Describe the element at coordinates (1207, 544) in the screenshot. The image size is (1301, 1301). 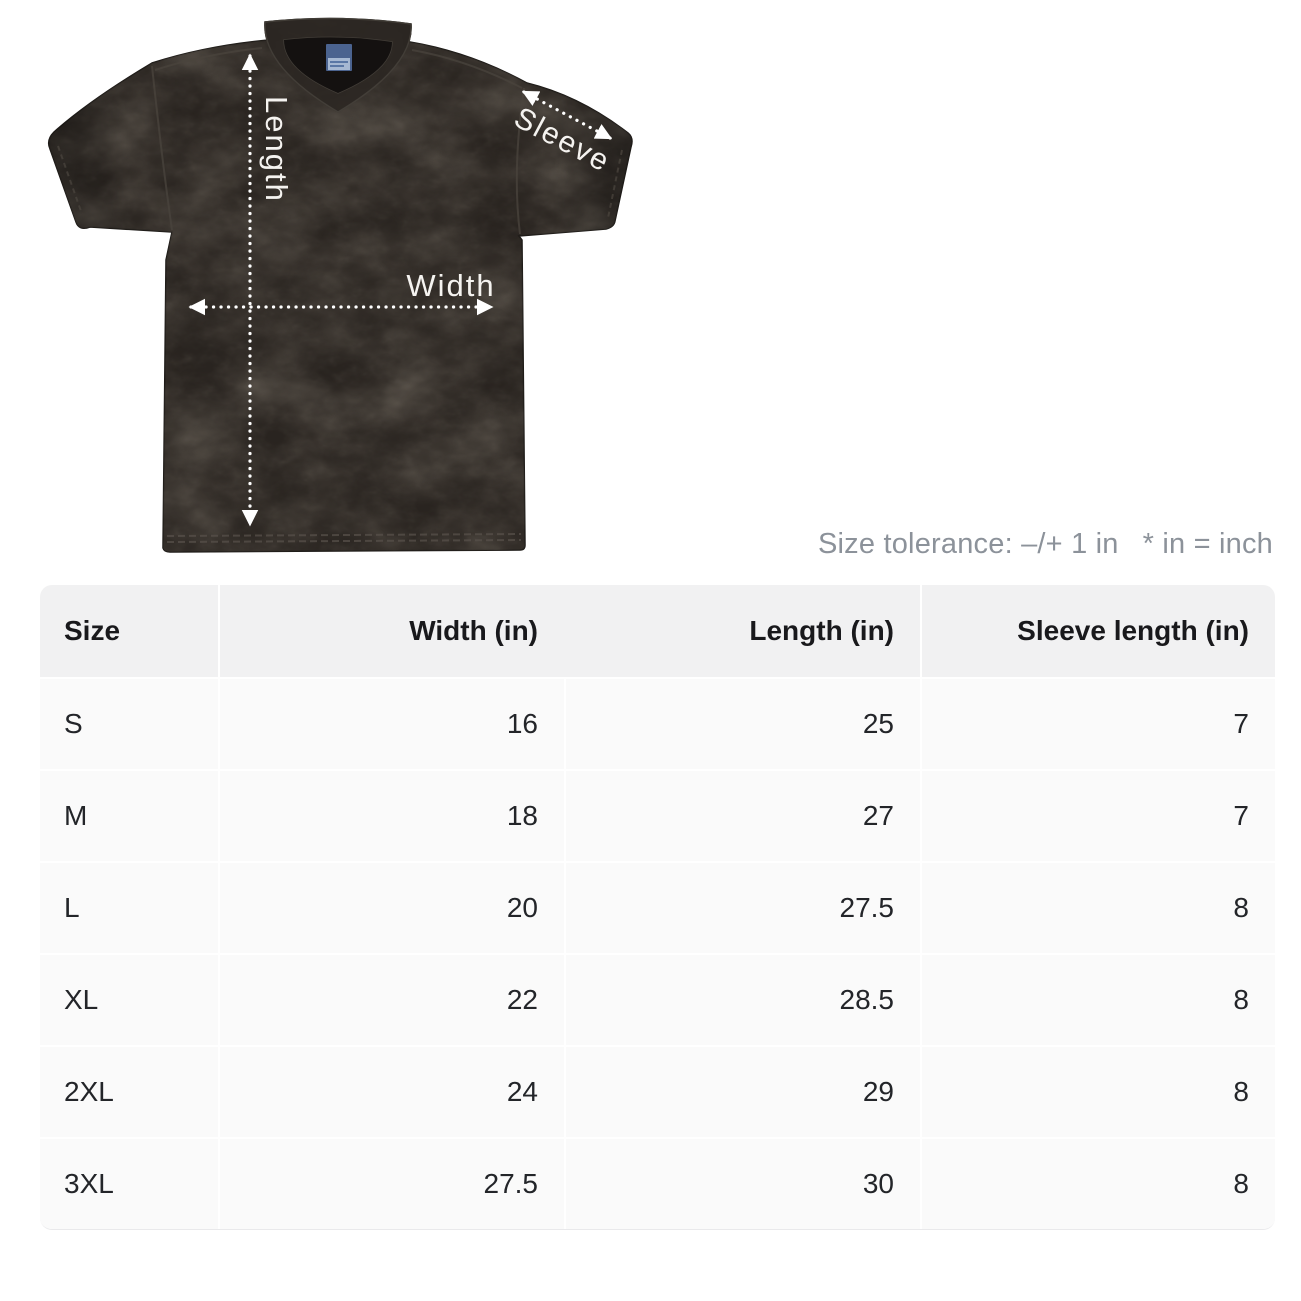
I see `inch-note-text: * in = inch` at that location.